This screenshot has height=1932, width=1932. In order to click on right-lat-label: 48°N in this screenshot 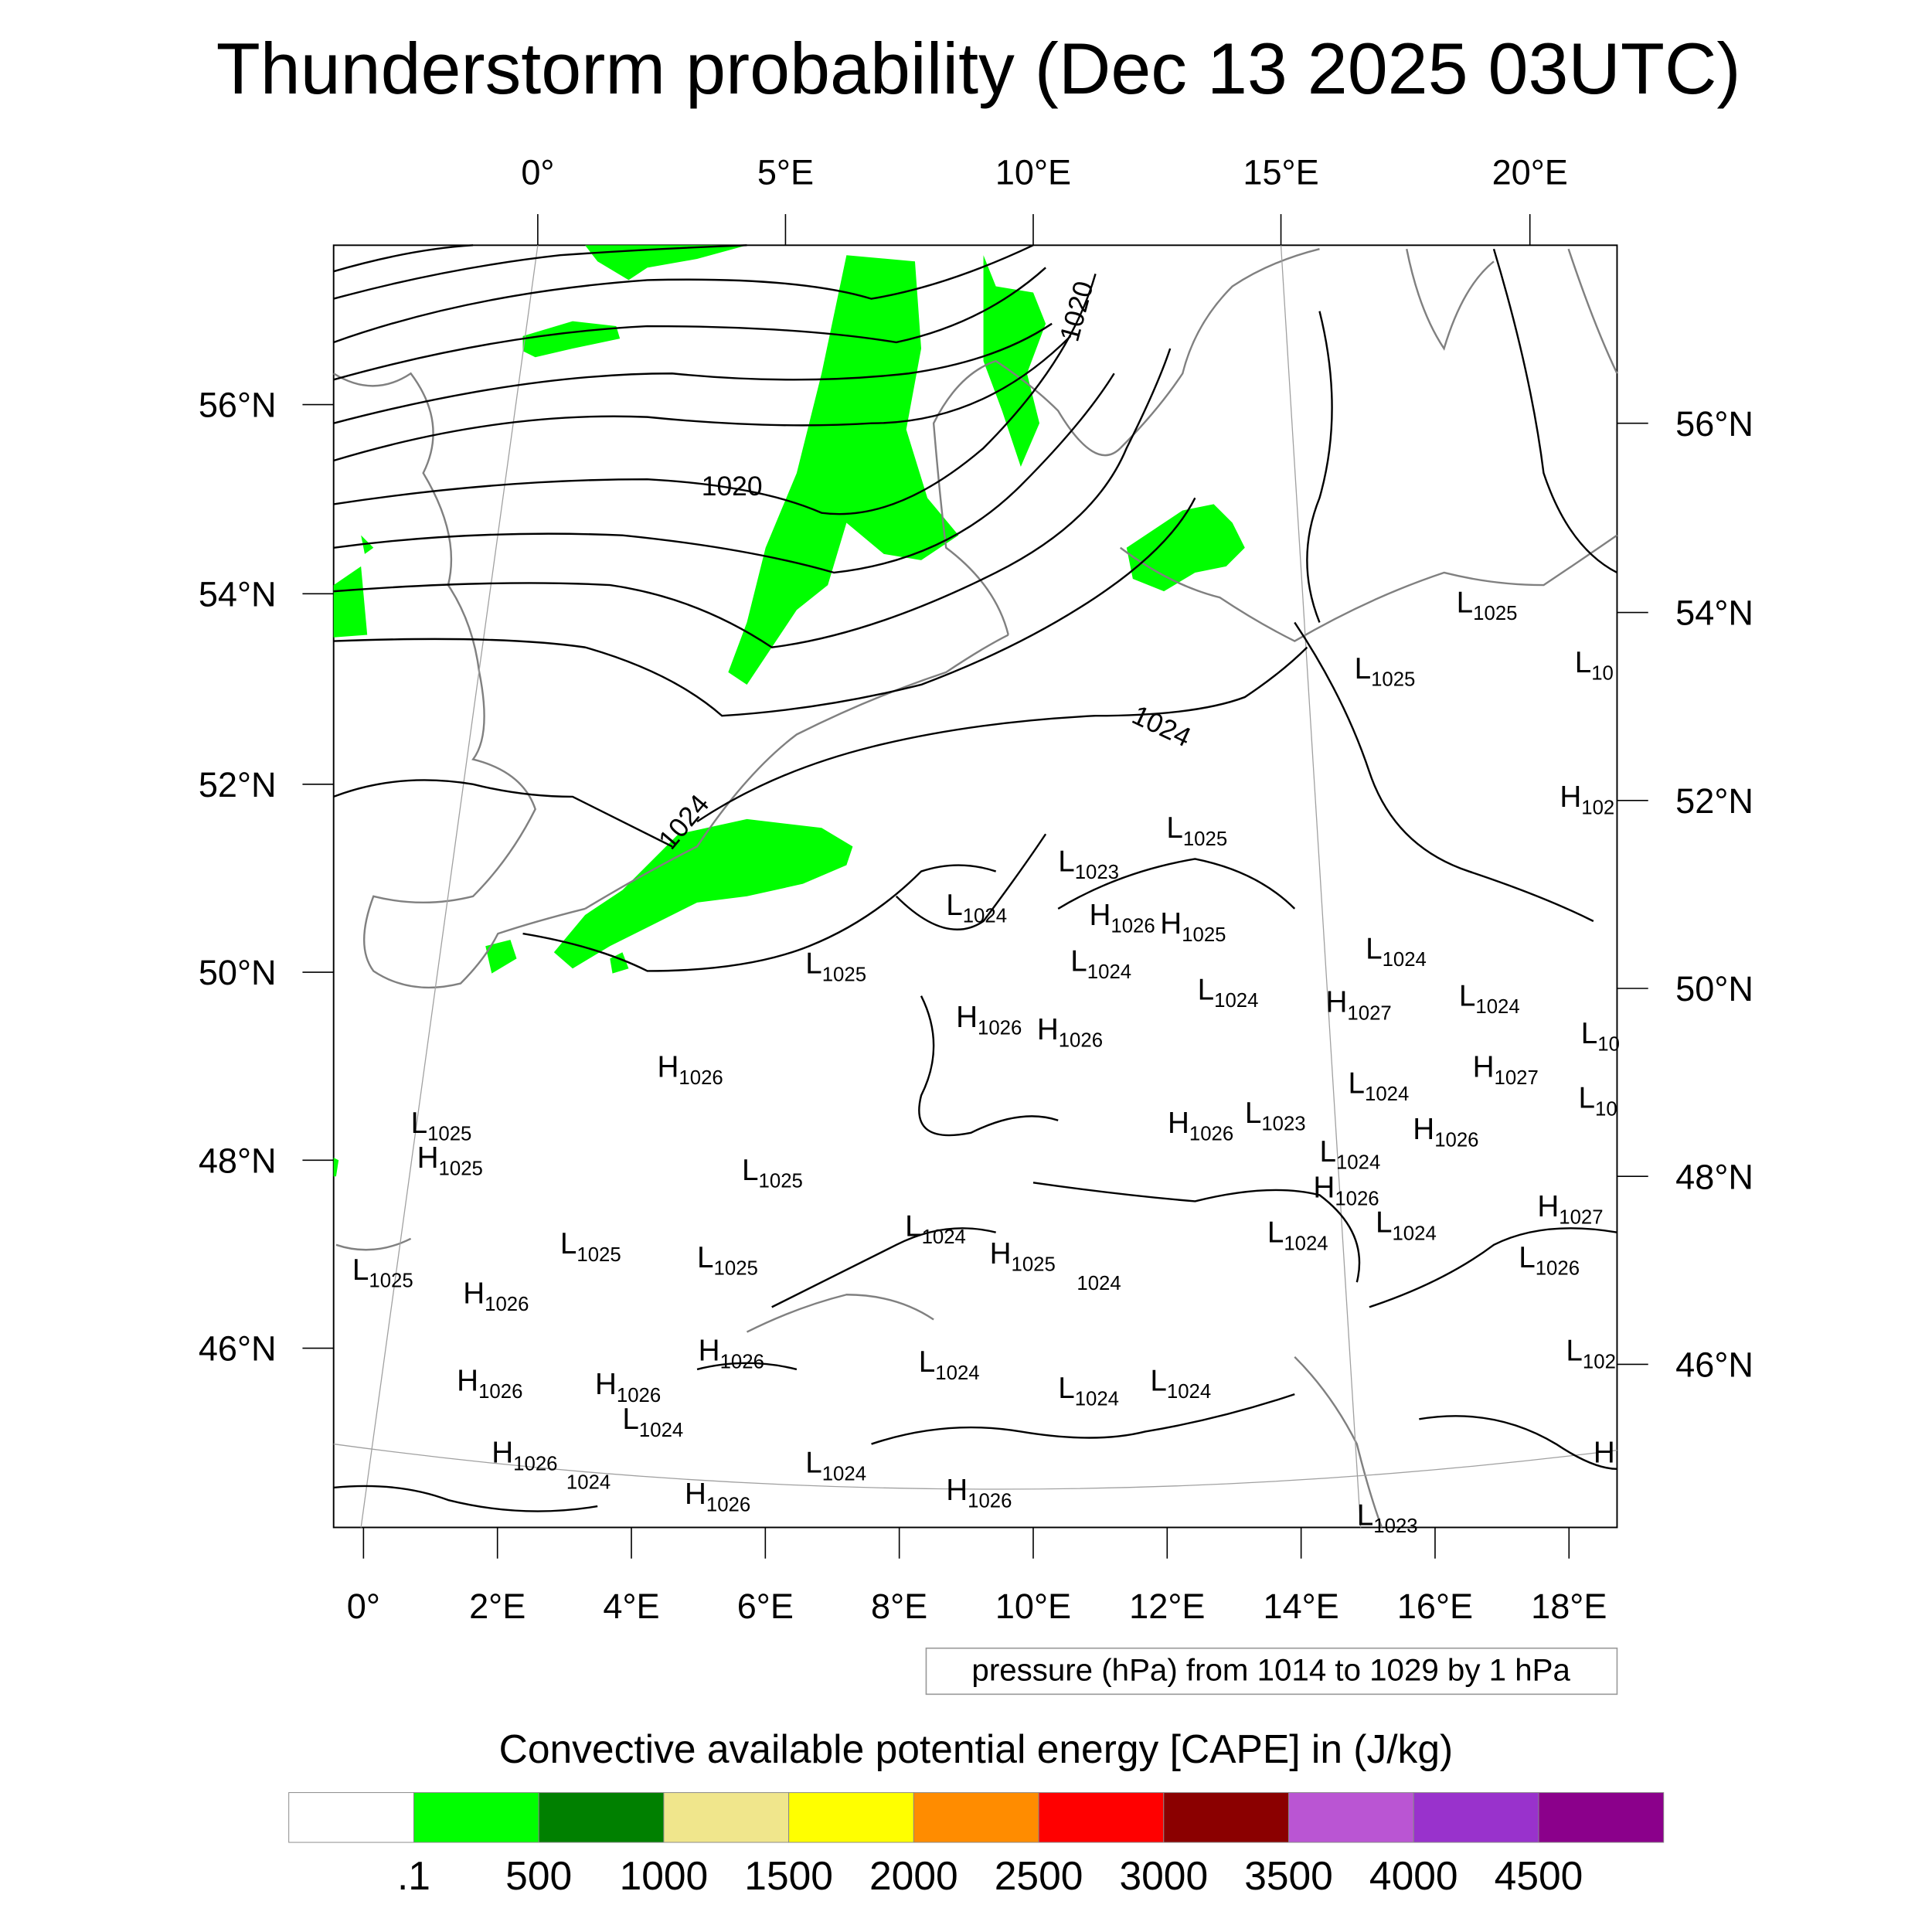, I will do `click(1714, 1177)`.